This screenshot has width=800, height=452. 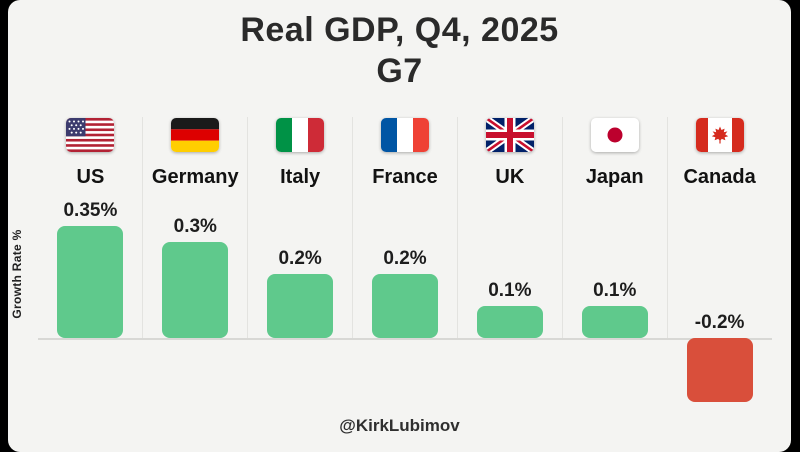 What do you see at coordinates (405, 177) in the screenshot?
I see `country-name: France` at bounding box center [405, 177].